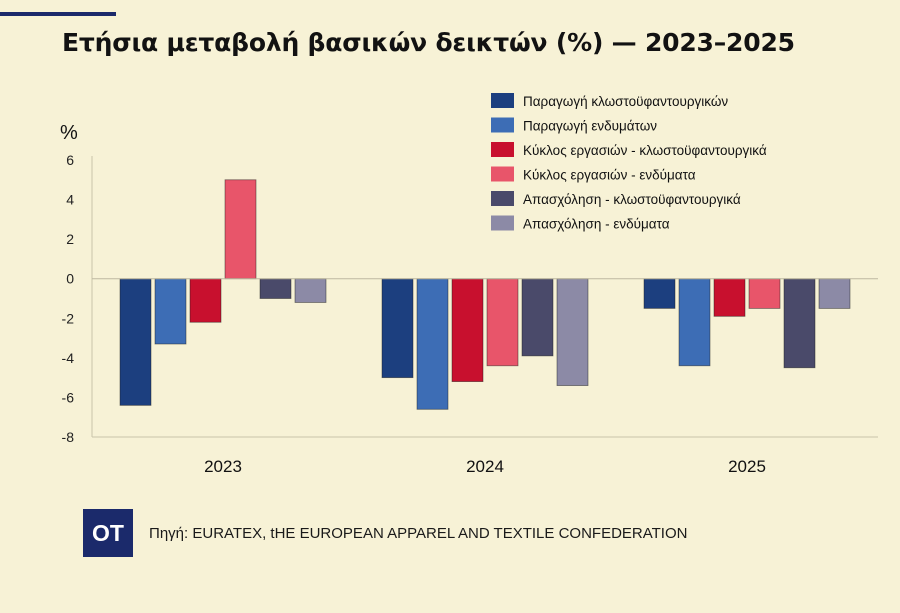 The height and width of the screenshot is (613, 900). Describe the element at coordinates (485, 456) in the screenshot. I see `x-axis: 2023 2024 2025` at that location.